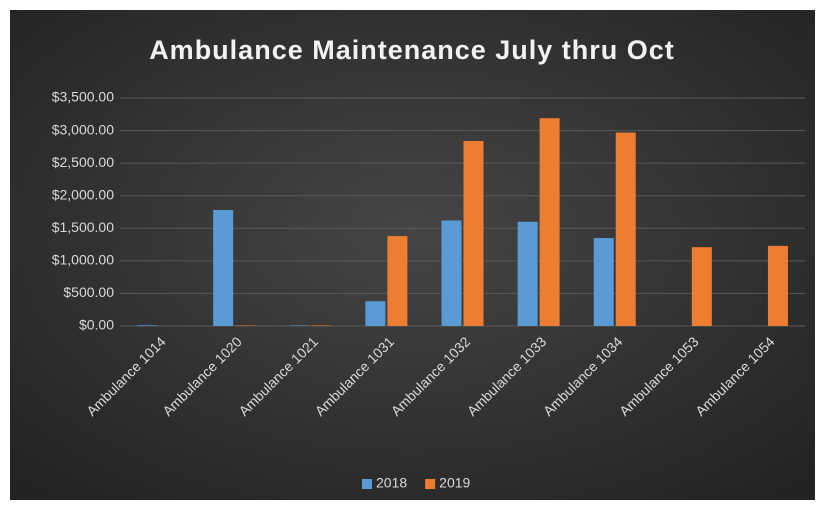 This screenshot has width=825, height=508. What do you see at coordinates (96, 325) in the screenshot?
I see `y-tick-label: $0.00` at bounding box center [96, 325].